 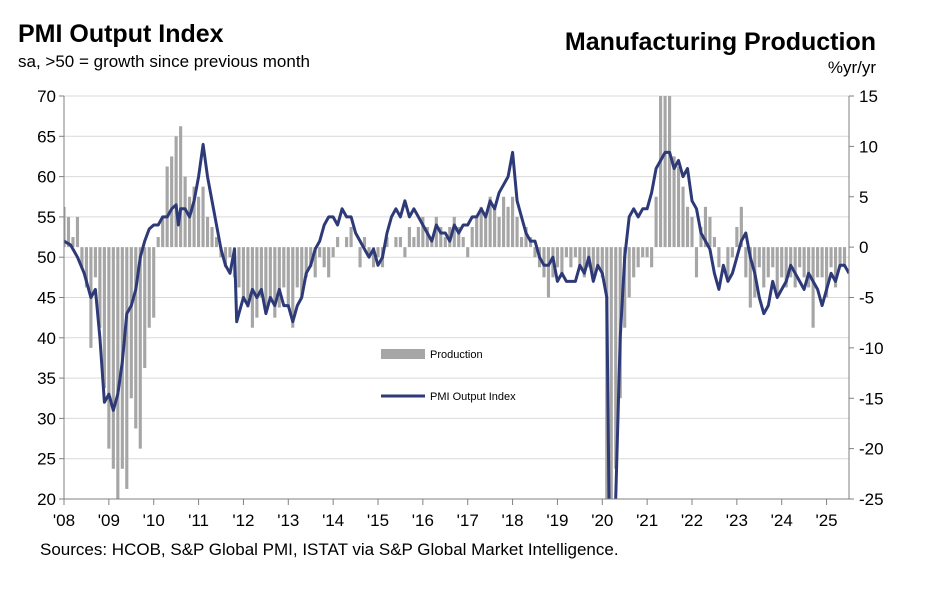 What do you see at coordinates (46, 136) in the screenshot?
I see `left-tick-label: 65` at bounding box center [46, 136].